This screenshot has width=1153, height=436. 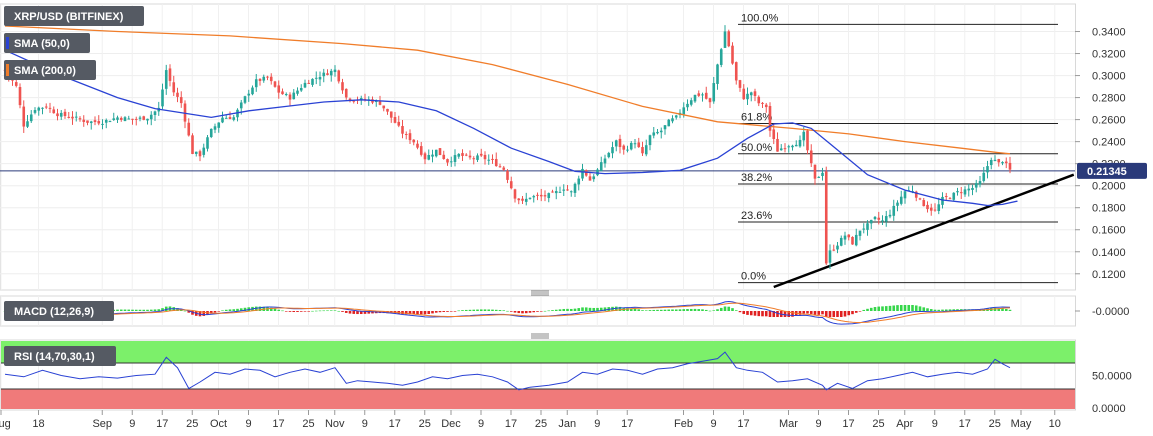 What do you see at coordinates (788, 424) in the screenshot?
I see `time-tick-label: Mar` at bounding box center [788, 424].